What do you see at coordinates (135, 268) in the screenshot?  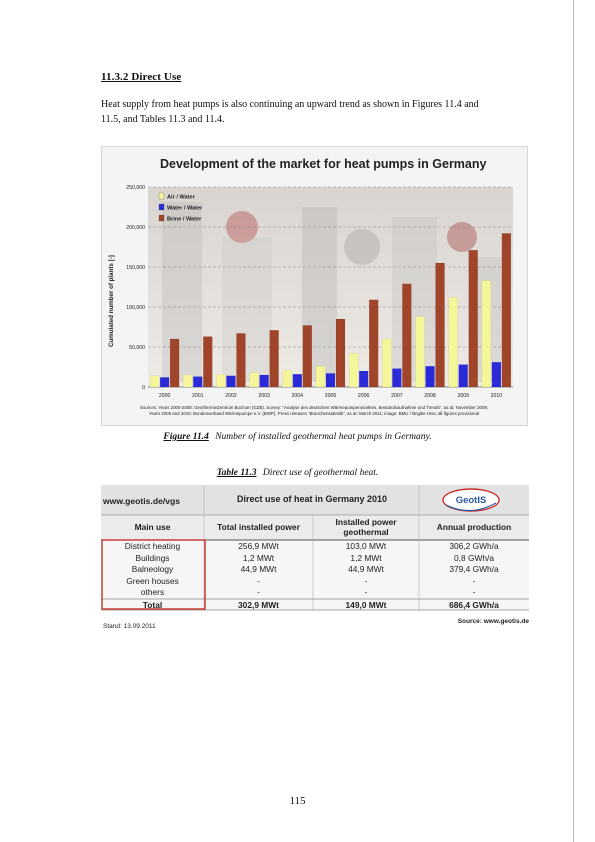 I see `y-tick-label: 150,000` at bounding box center [135, 268].